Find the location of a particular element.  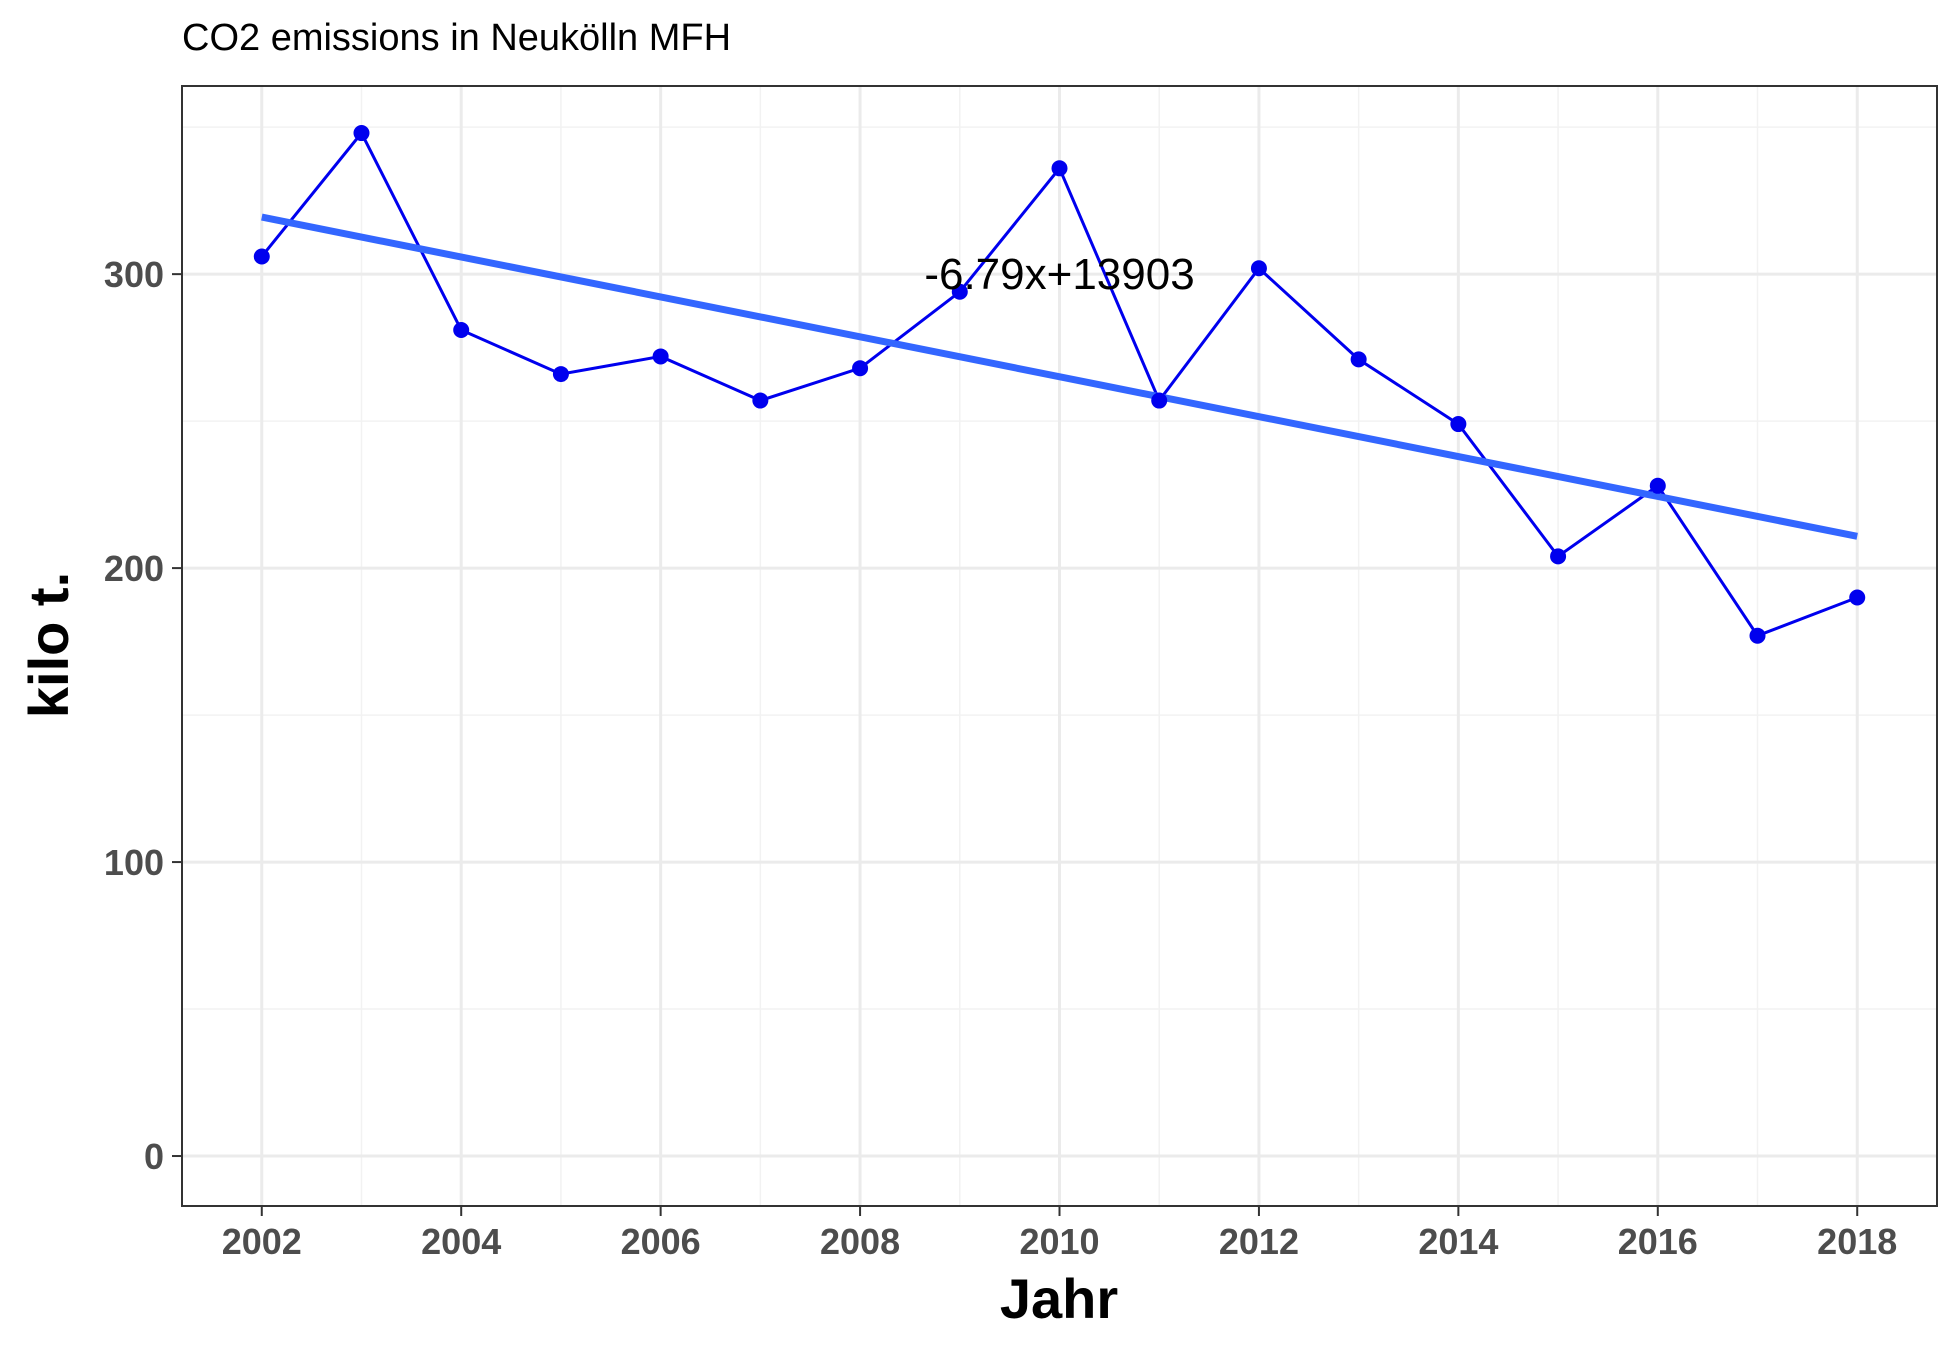

x-tick-label: 2004 is located at coordinates (461, 1241).